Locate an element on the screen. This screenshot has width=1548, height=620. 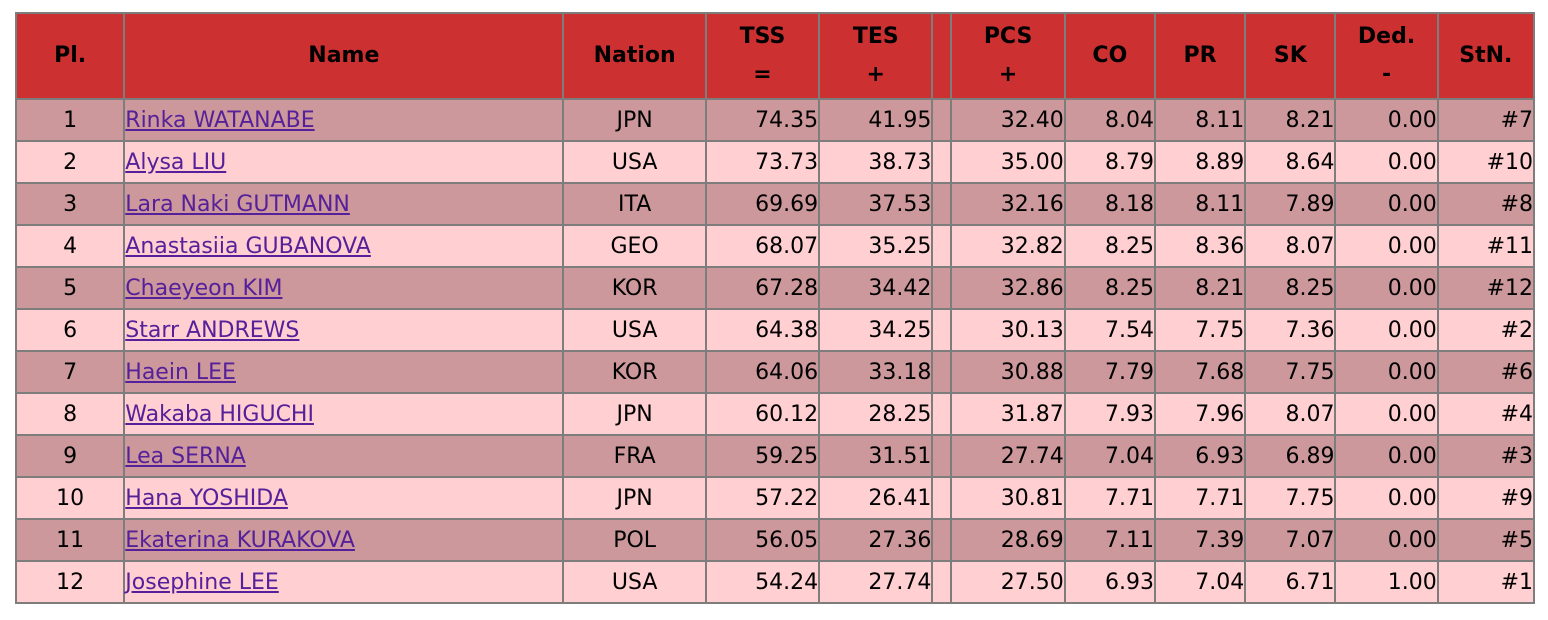
skater-name-link: Wakaba HIGUCHI is located at coordinates (219, 414).